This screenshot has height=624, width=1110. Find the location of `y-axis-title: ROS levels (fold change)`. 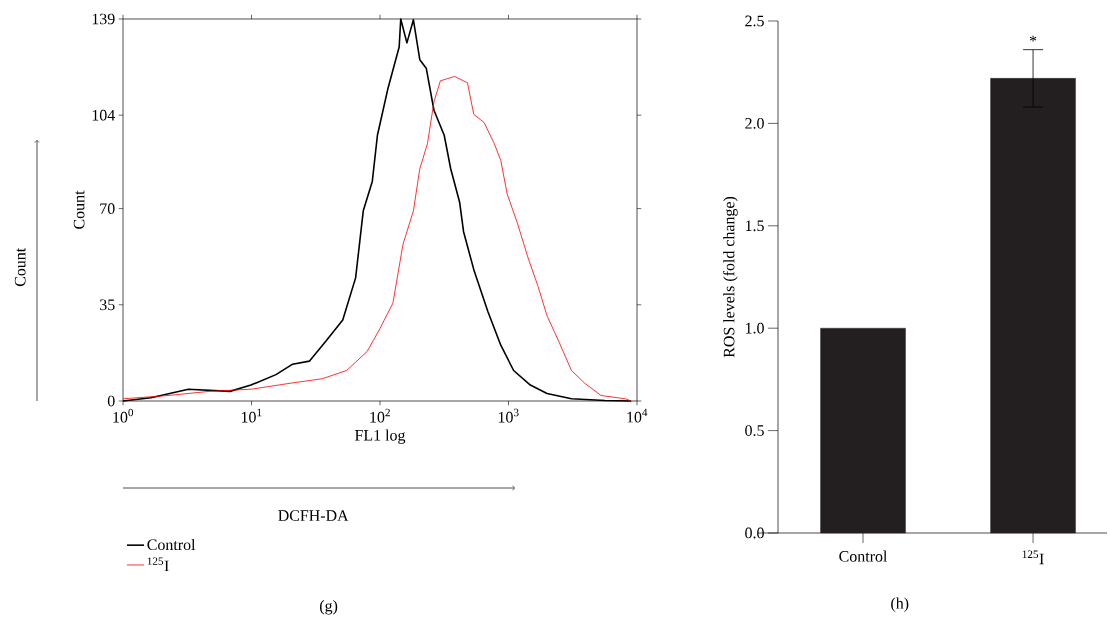

y-axis-title: ROS levels (fold change) is located at coordinates (730, 277).